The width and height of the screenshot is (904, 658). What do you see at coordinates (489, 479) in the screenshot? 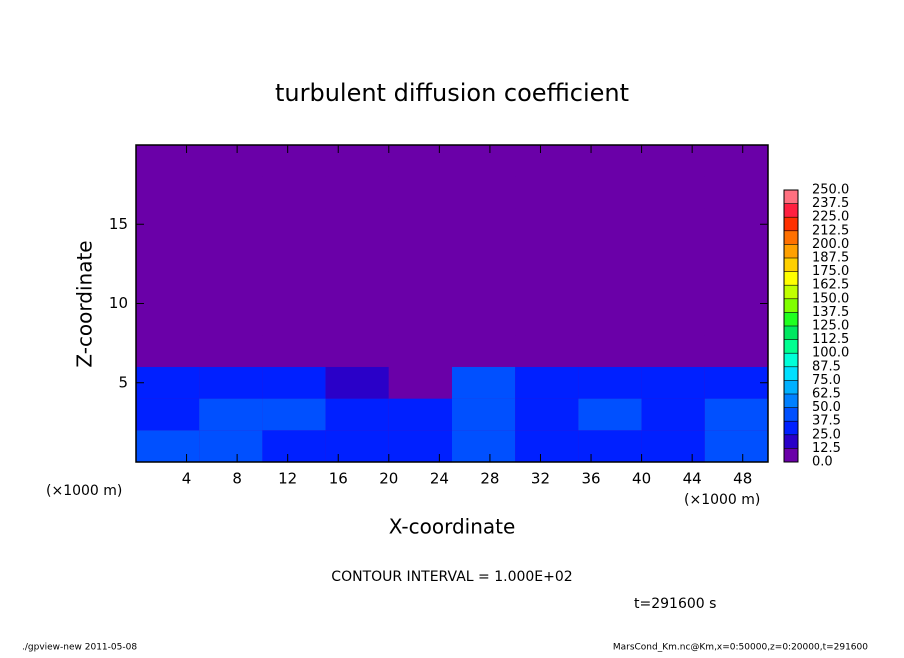
I see `x-tick-label: 28` at bounding box center [489, 479].